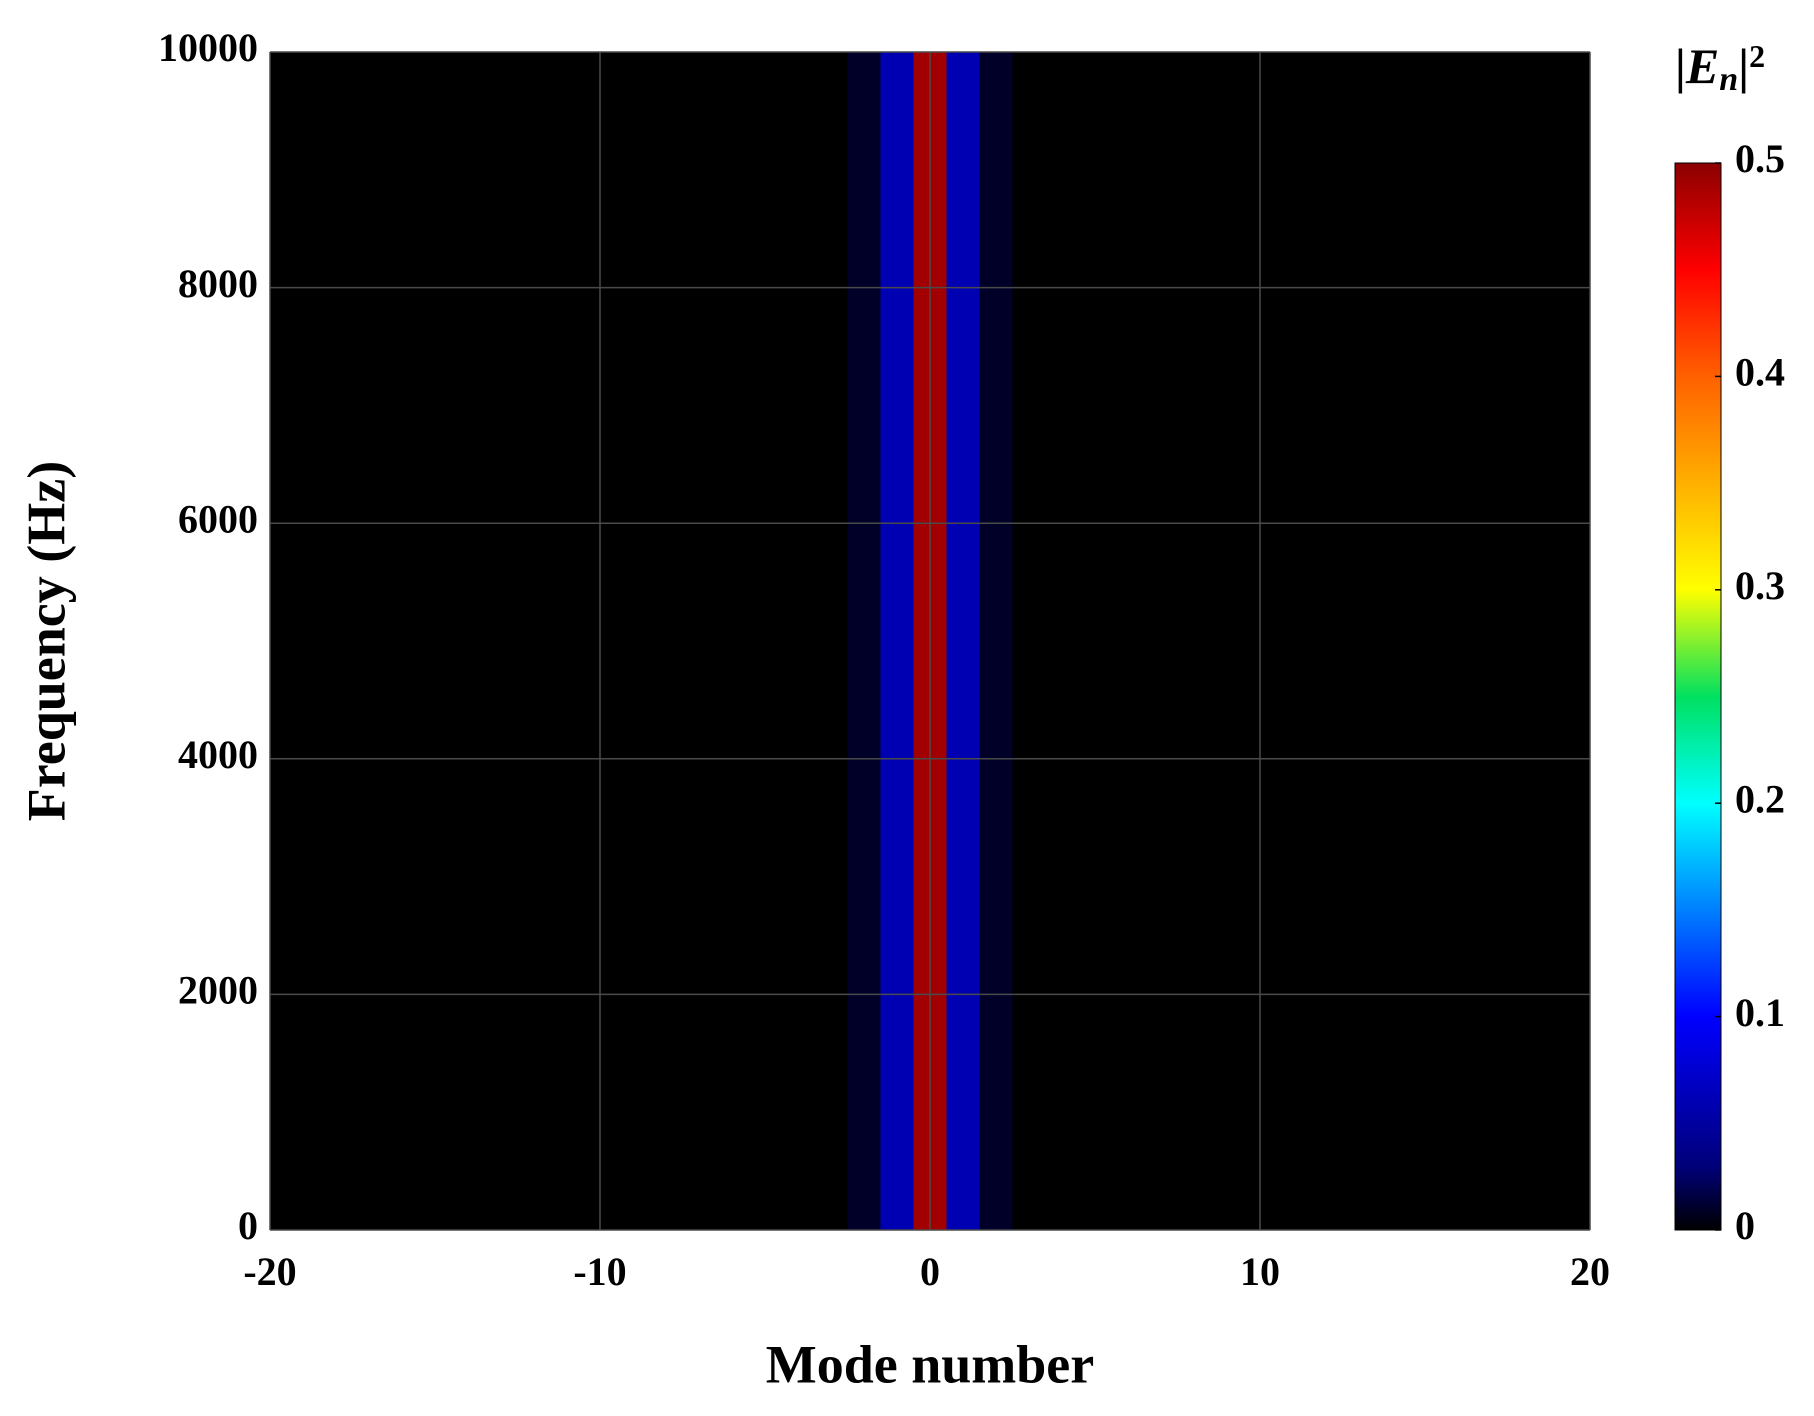  What do you see at coordinates (218, 283) in the screenshot?
I see `y-tick-label: 8000` at bounding box center [218, 283].